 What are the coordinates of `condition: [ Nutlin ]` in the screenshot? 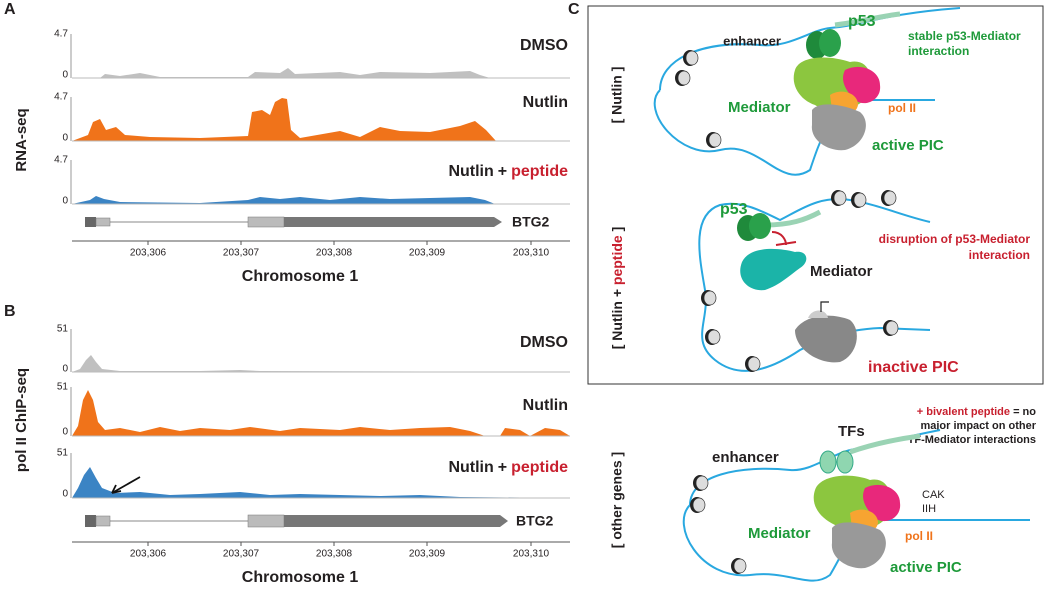 It's located at (617, 95).